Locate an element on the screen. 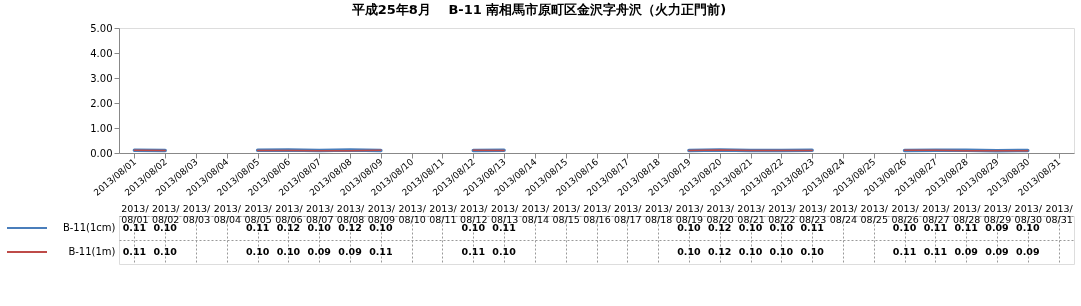 This screenshot has height=306, width=1081. category-label: 2013/08/04 is located at coordinates (227, 213).